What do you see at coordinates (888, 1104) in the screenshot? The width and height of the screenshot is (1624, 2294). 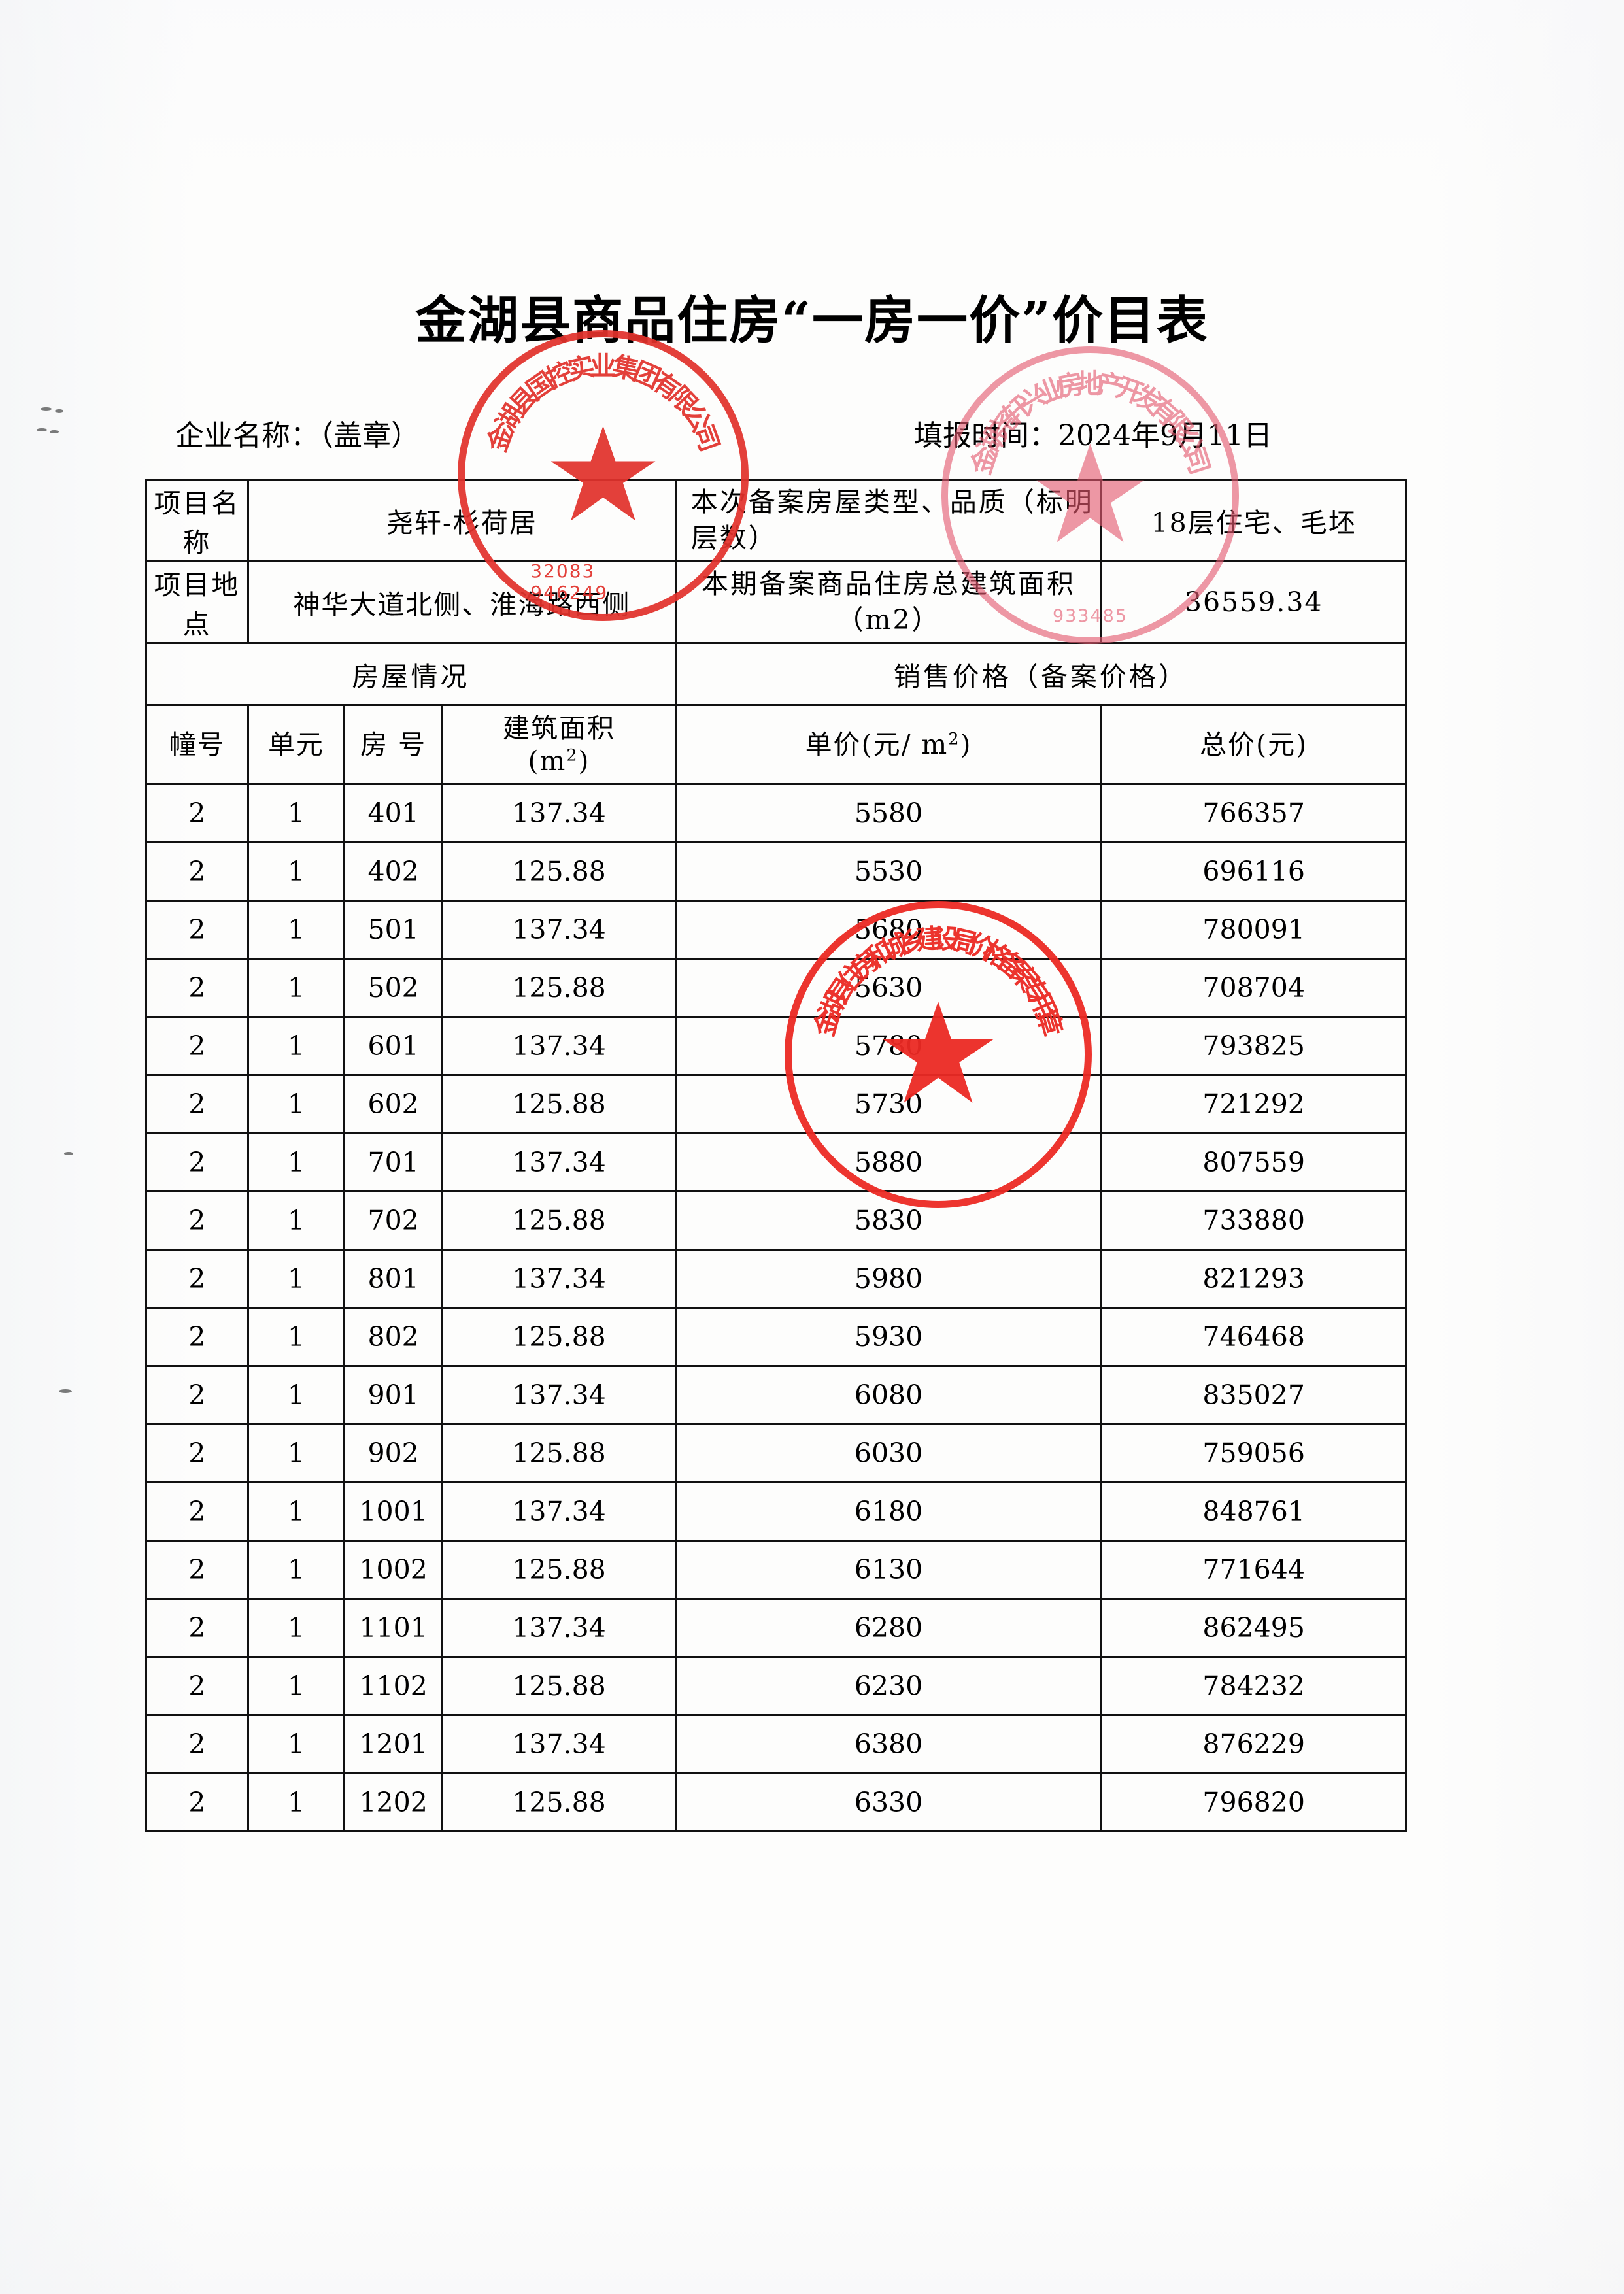 I see `cell-unit-price: 5730` at bounding box center [888, 1104].